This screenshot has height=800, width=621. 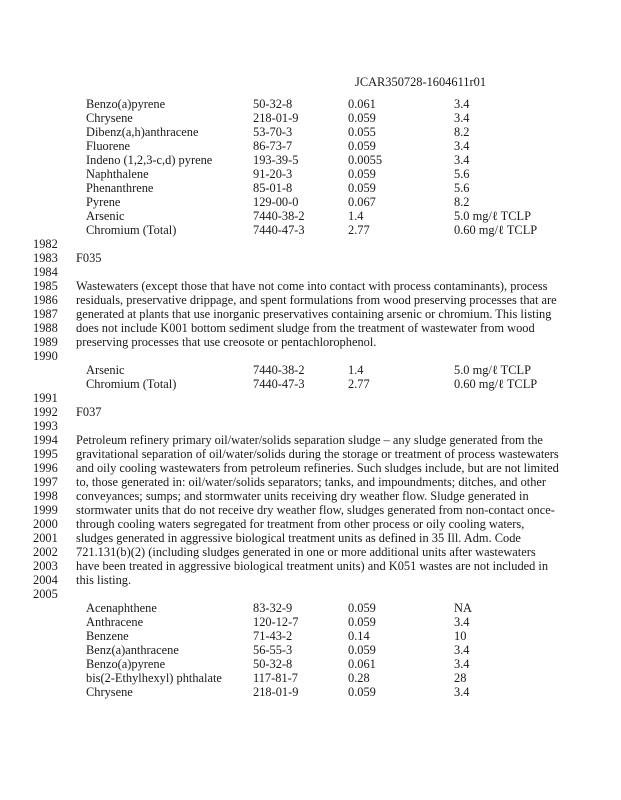 I want to click on cas-number: 120-12-7, so click(x=276, y=622).